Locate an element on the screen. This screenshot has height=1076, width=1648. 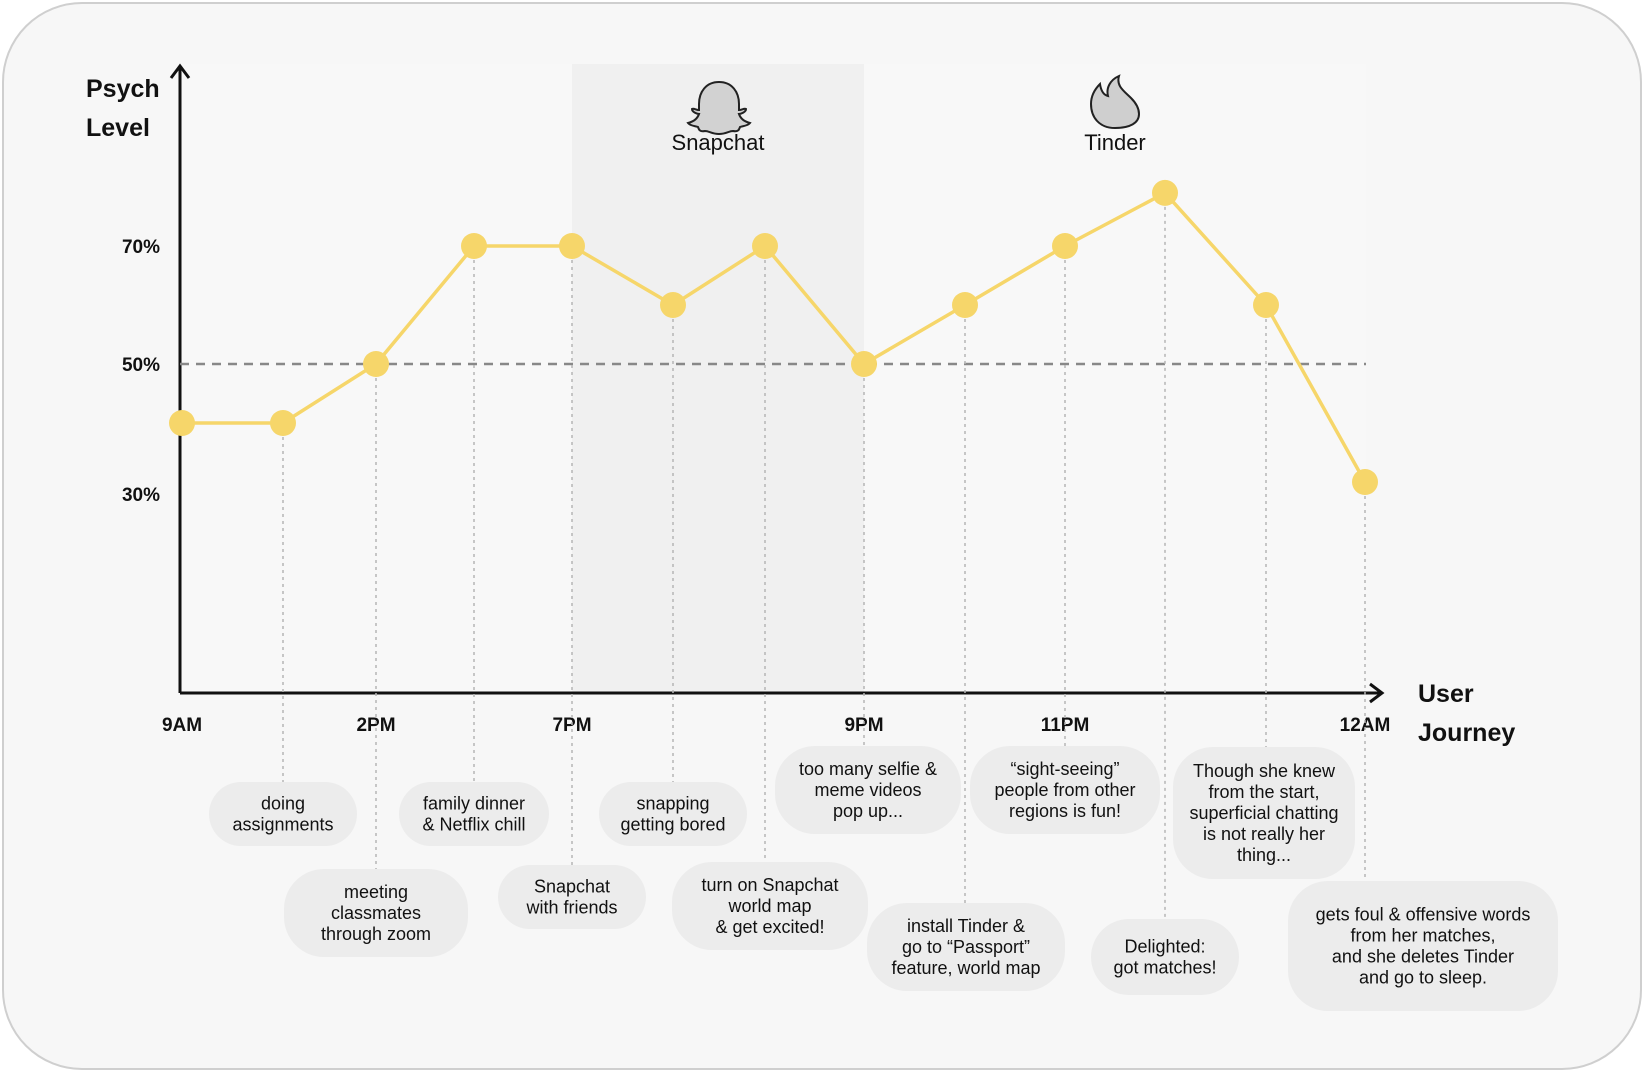
note-text: from the start, is located at coordinates (1263, 792).